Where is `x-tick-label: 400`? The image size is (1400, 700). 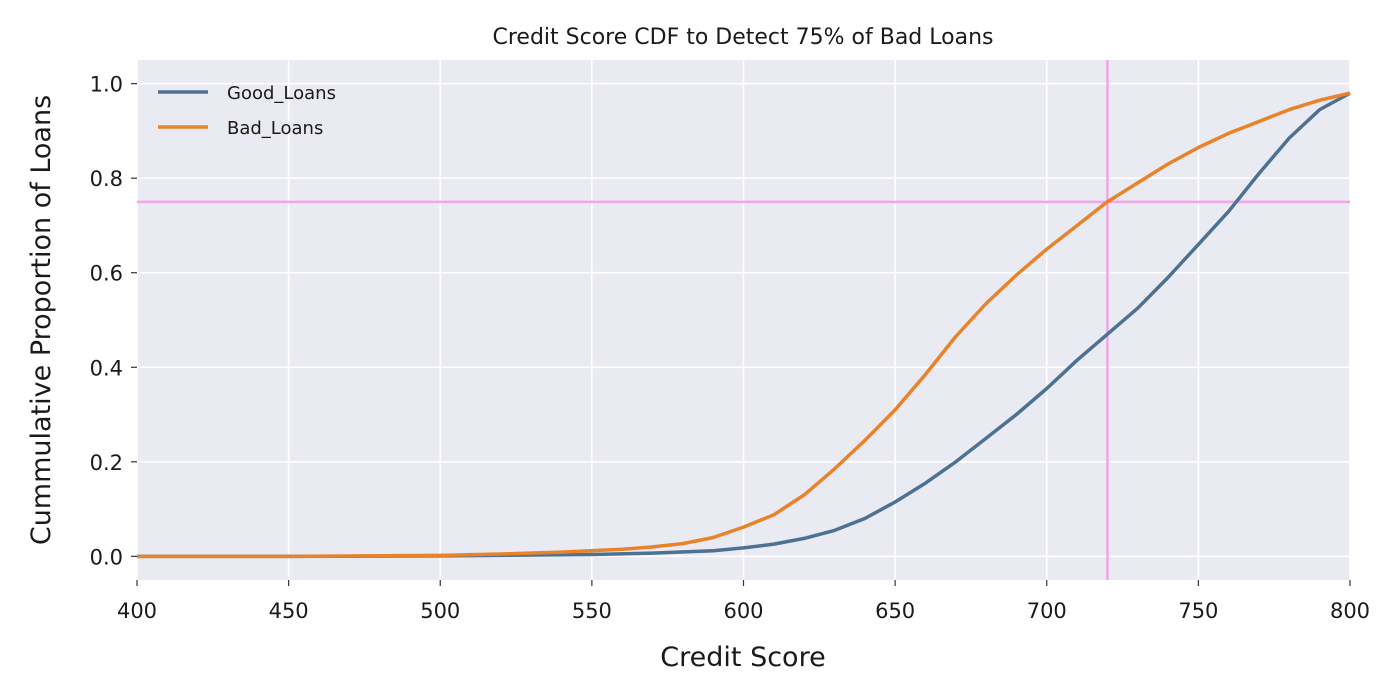 x-tick-label: 400 is located at coordinates (137, 611).